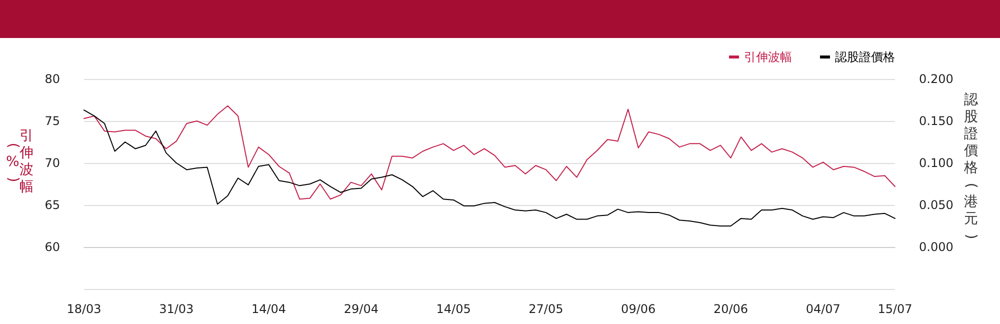  What do you see at coordinates (936, 247) in the screenshot?
I see `y2-tick-label: 0.000` at bounding box center [936, 247].